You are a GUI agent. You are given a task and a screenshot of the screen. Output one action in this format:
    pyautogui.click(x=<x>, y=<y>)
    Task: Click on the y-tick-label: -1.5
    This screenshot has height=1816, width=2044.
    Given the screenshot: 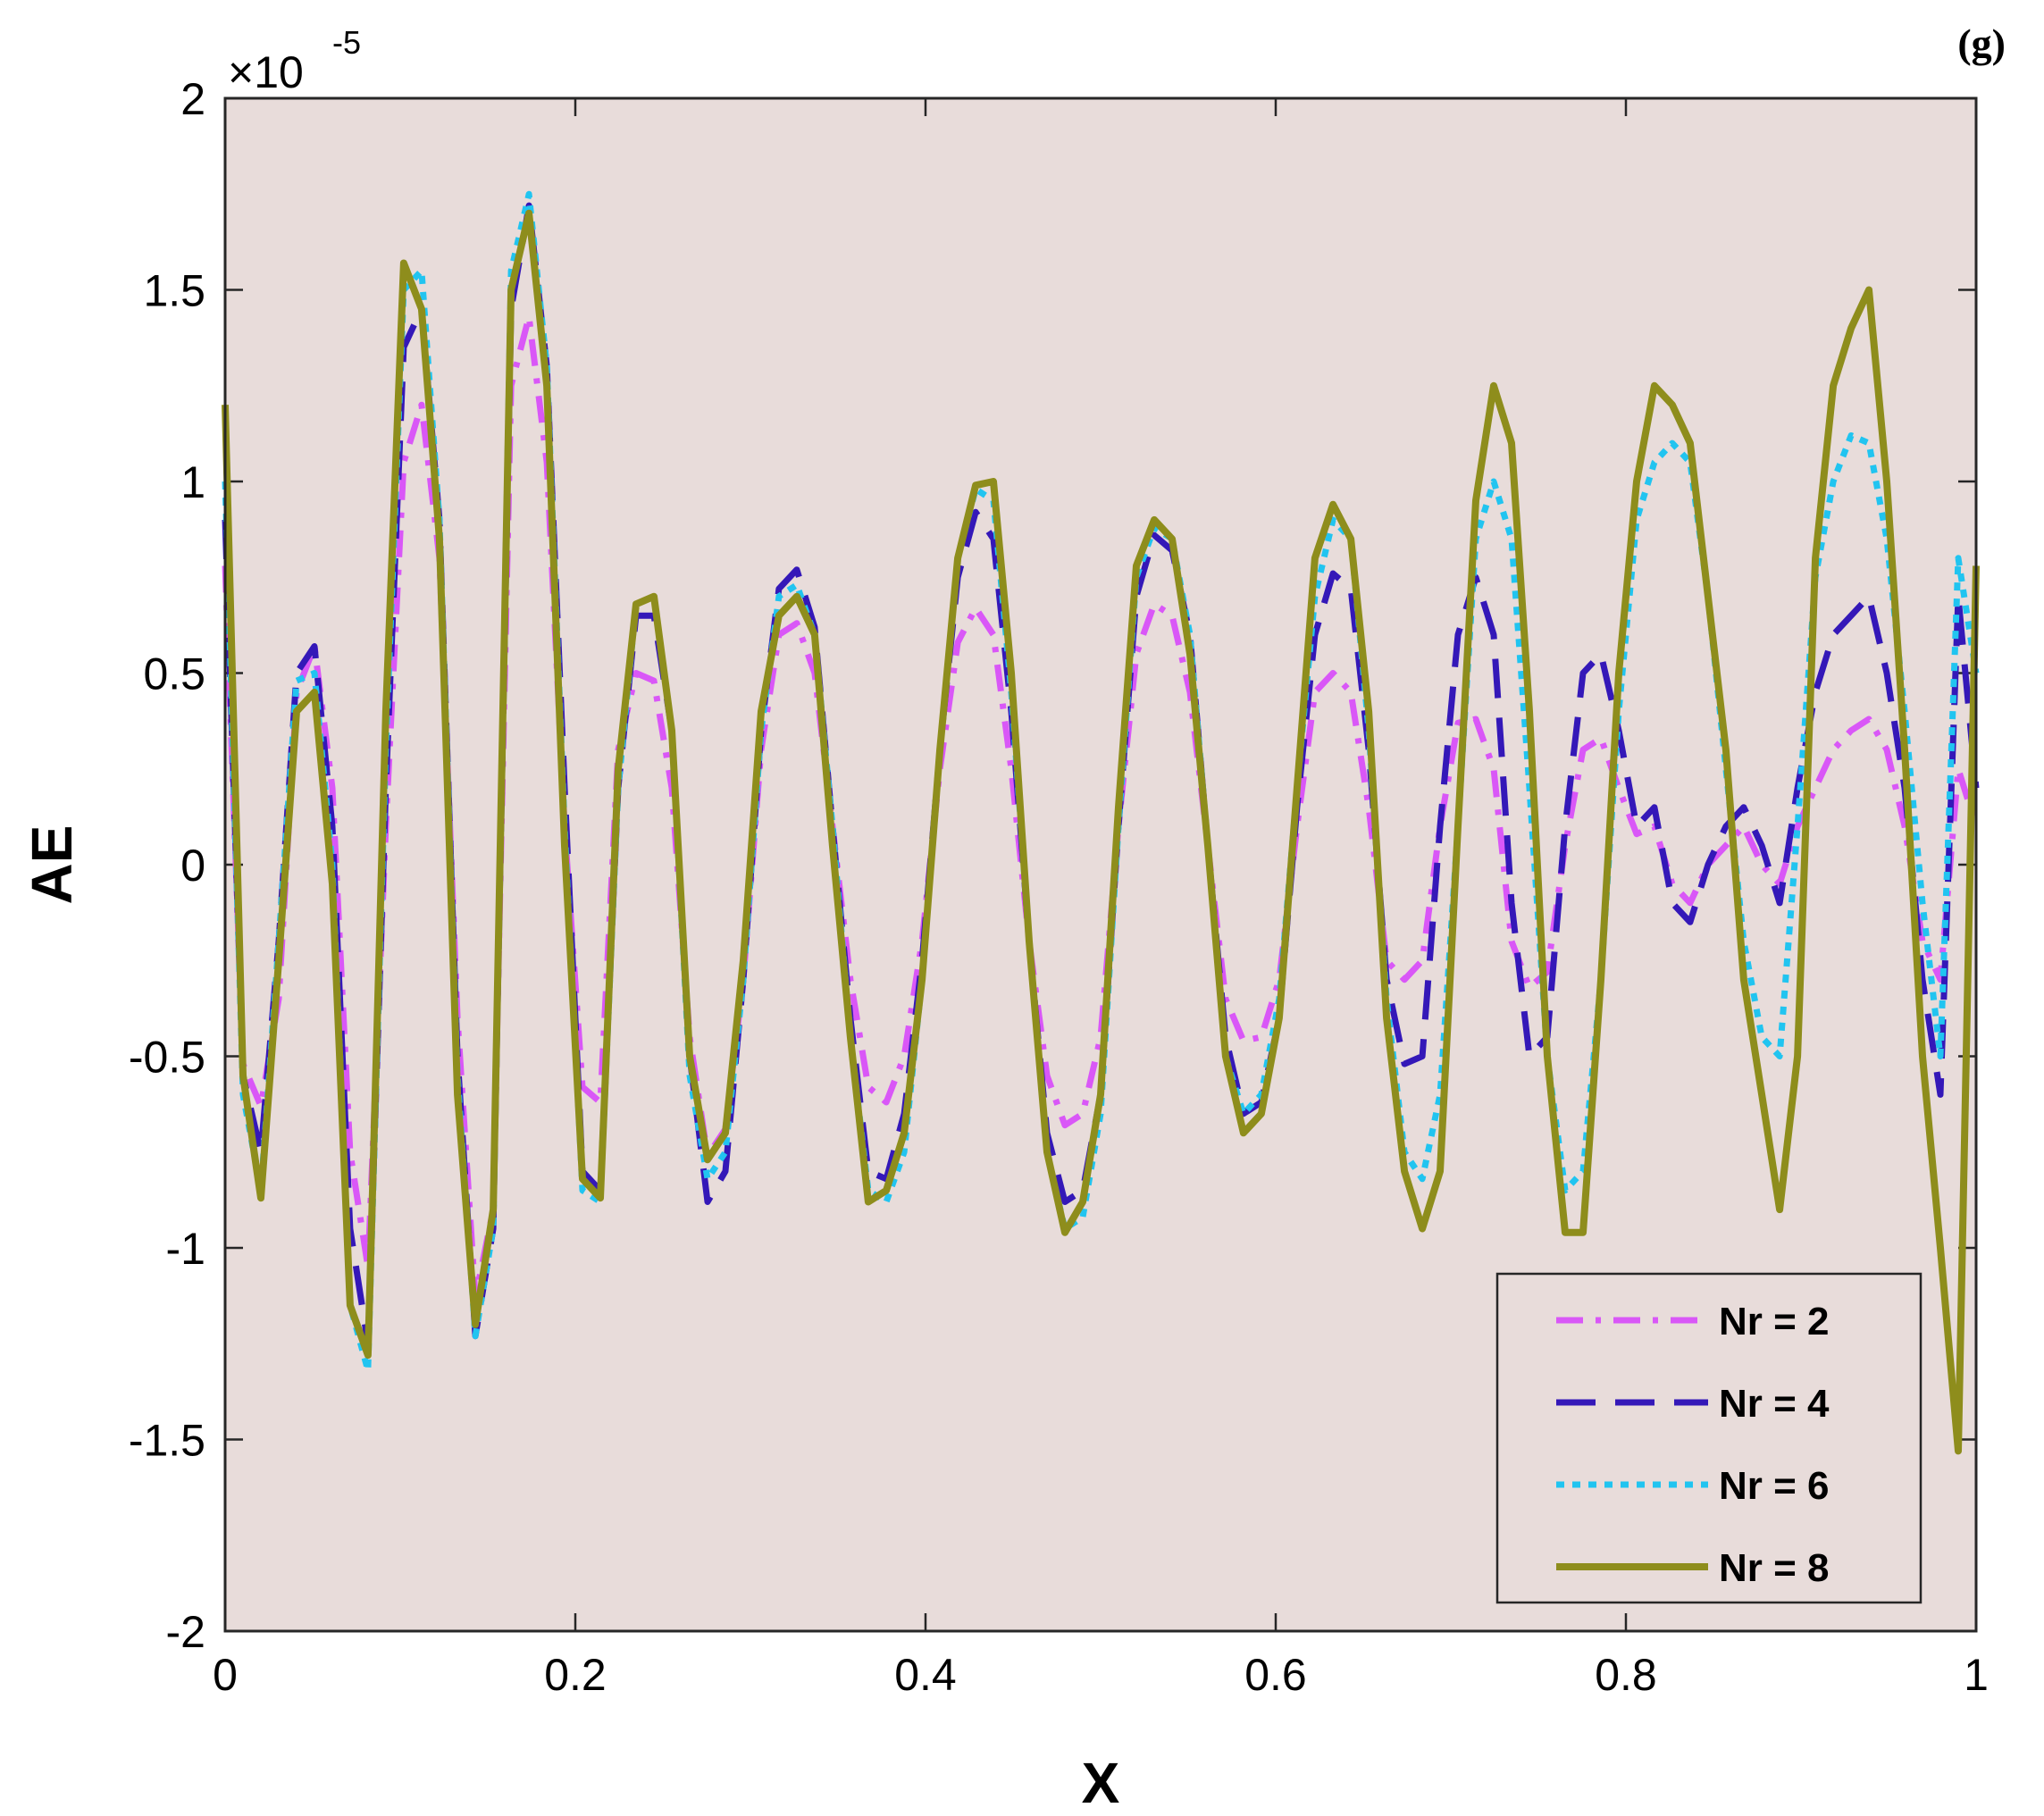 What is the action you would take?
    pyautogui.click(x=167, y=1441)
    